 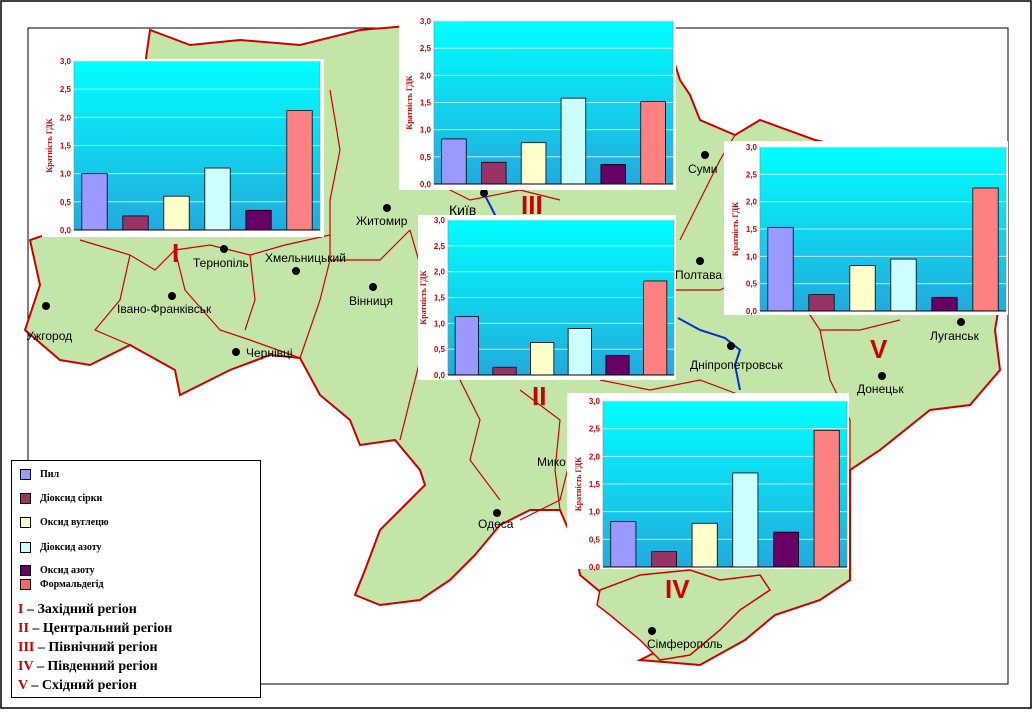 I want to click on chart-III: 0,0 0,5 1,0 1,5 2,0 2,5 3,0 Кратність ГДК, so click(x=537, y=101).